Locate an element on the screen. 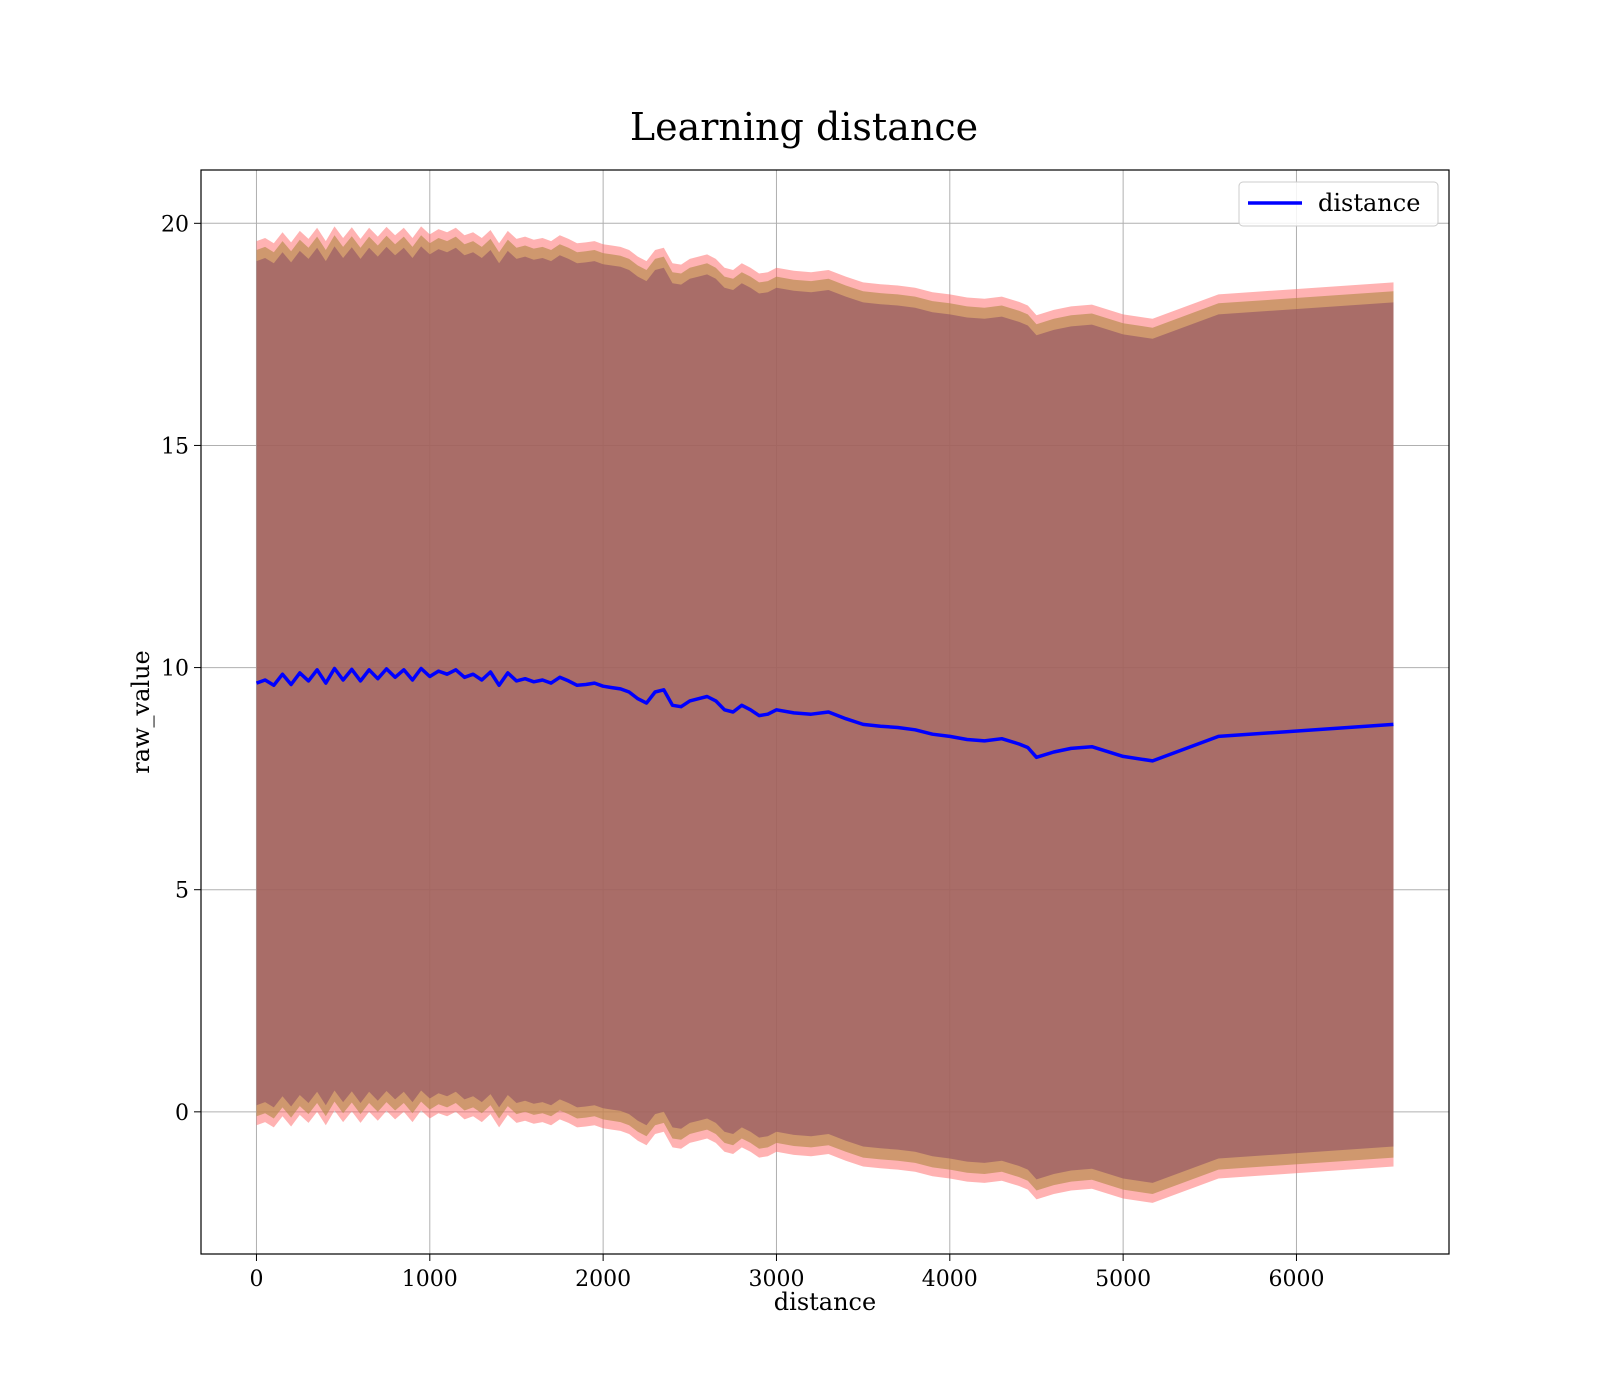 The height and width of the screenshot is (1400, 1600). y-axis-label: raw_value is located at coordinates (141, 712).